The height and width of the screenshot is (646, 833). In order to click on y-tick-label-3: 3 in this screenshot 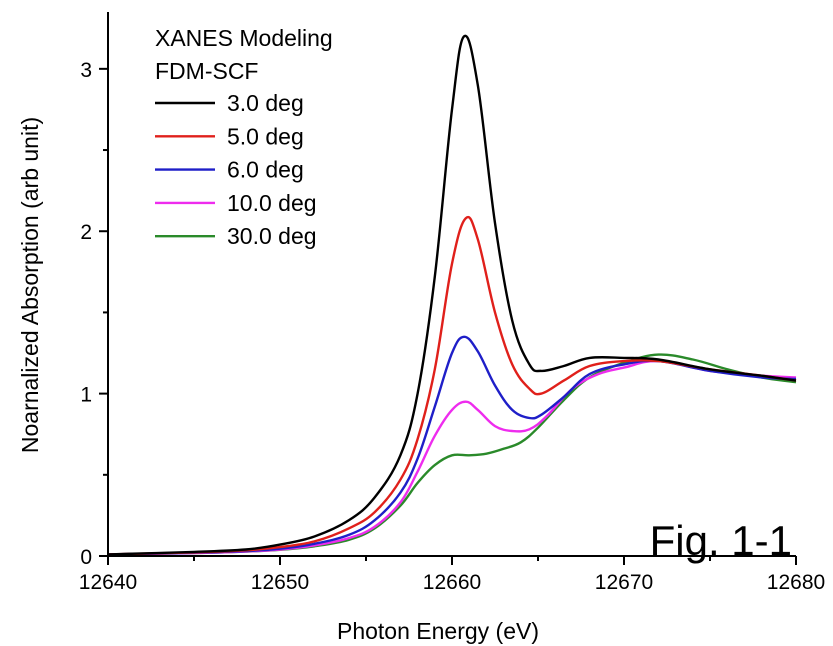, I will do `click(86, 70)`.